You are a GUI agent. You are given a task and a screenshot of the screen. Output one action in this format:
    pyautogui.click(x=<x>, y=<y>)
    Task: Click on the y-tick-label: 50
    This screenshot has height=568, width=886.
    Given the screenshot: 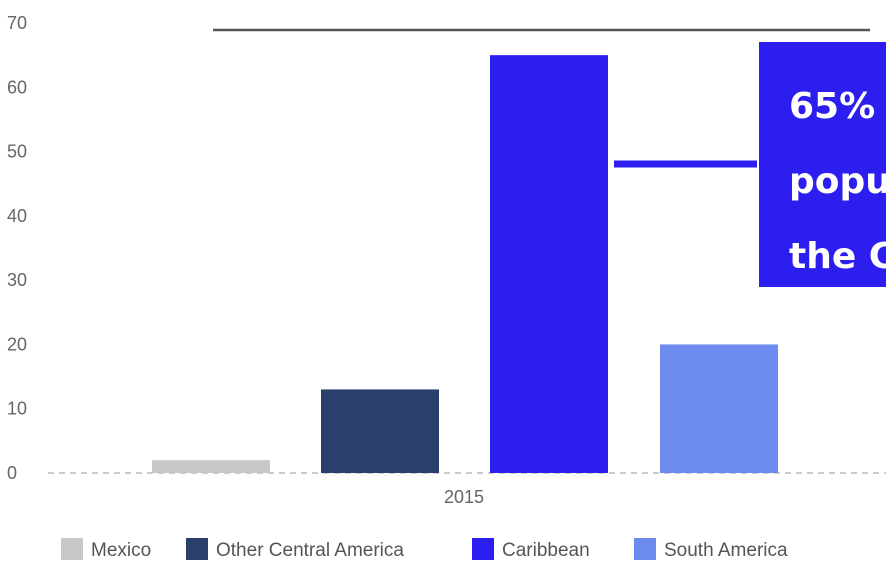 What is the action you would take?
    pyautogui.click(x=17, y=152)
    